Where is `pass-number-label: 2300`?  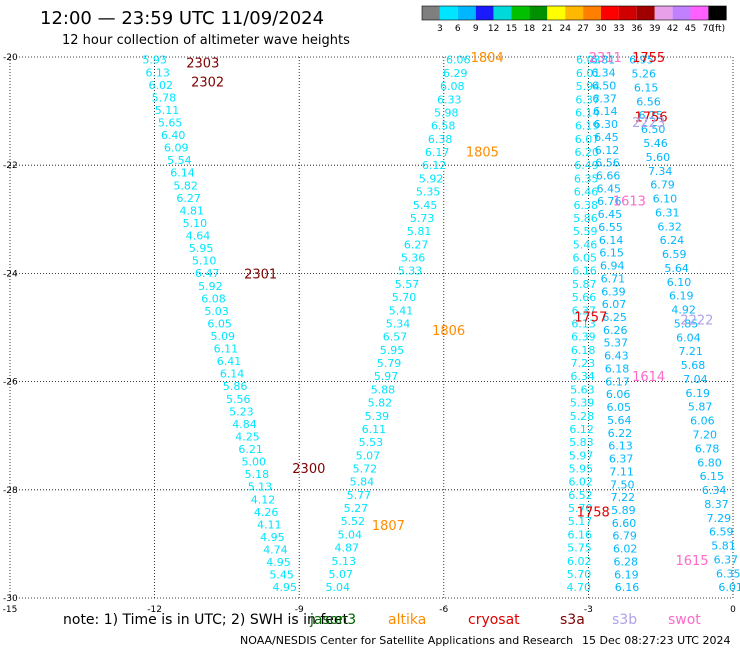
pass-number-label: 2300 is located at coordinates (308, 469).